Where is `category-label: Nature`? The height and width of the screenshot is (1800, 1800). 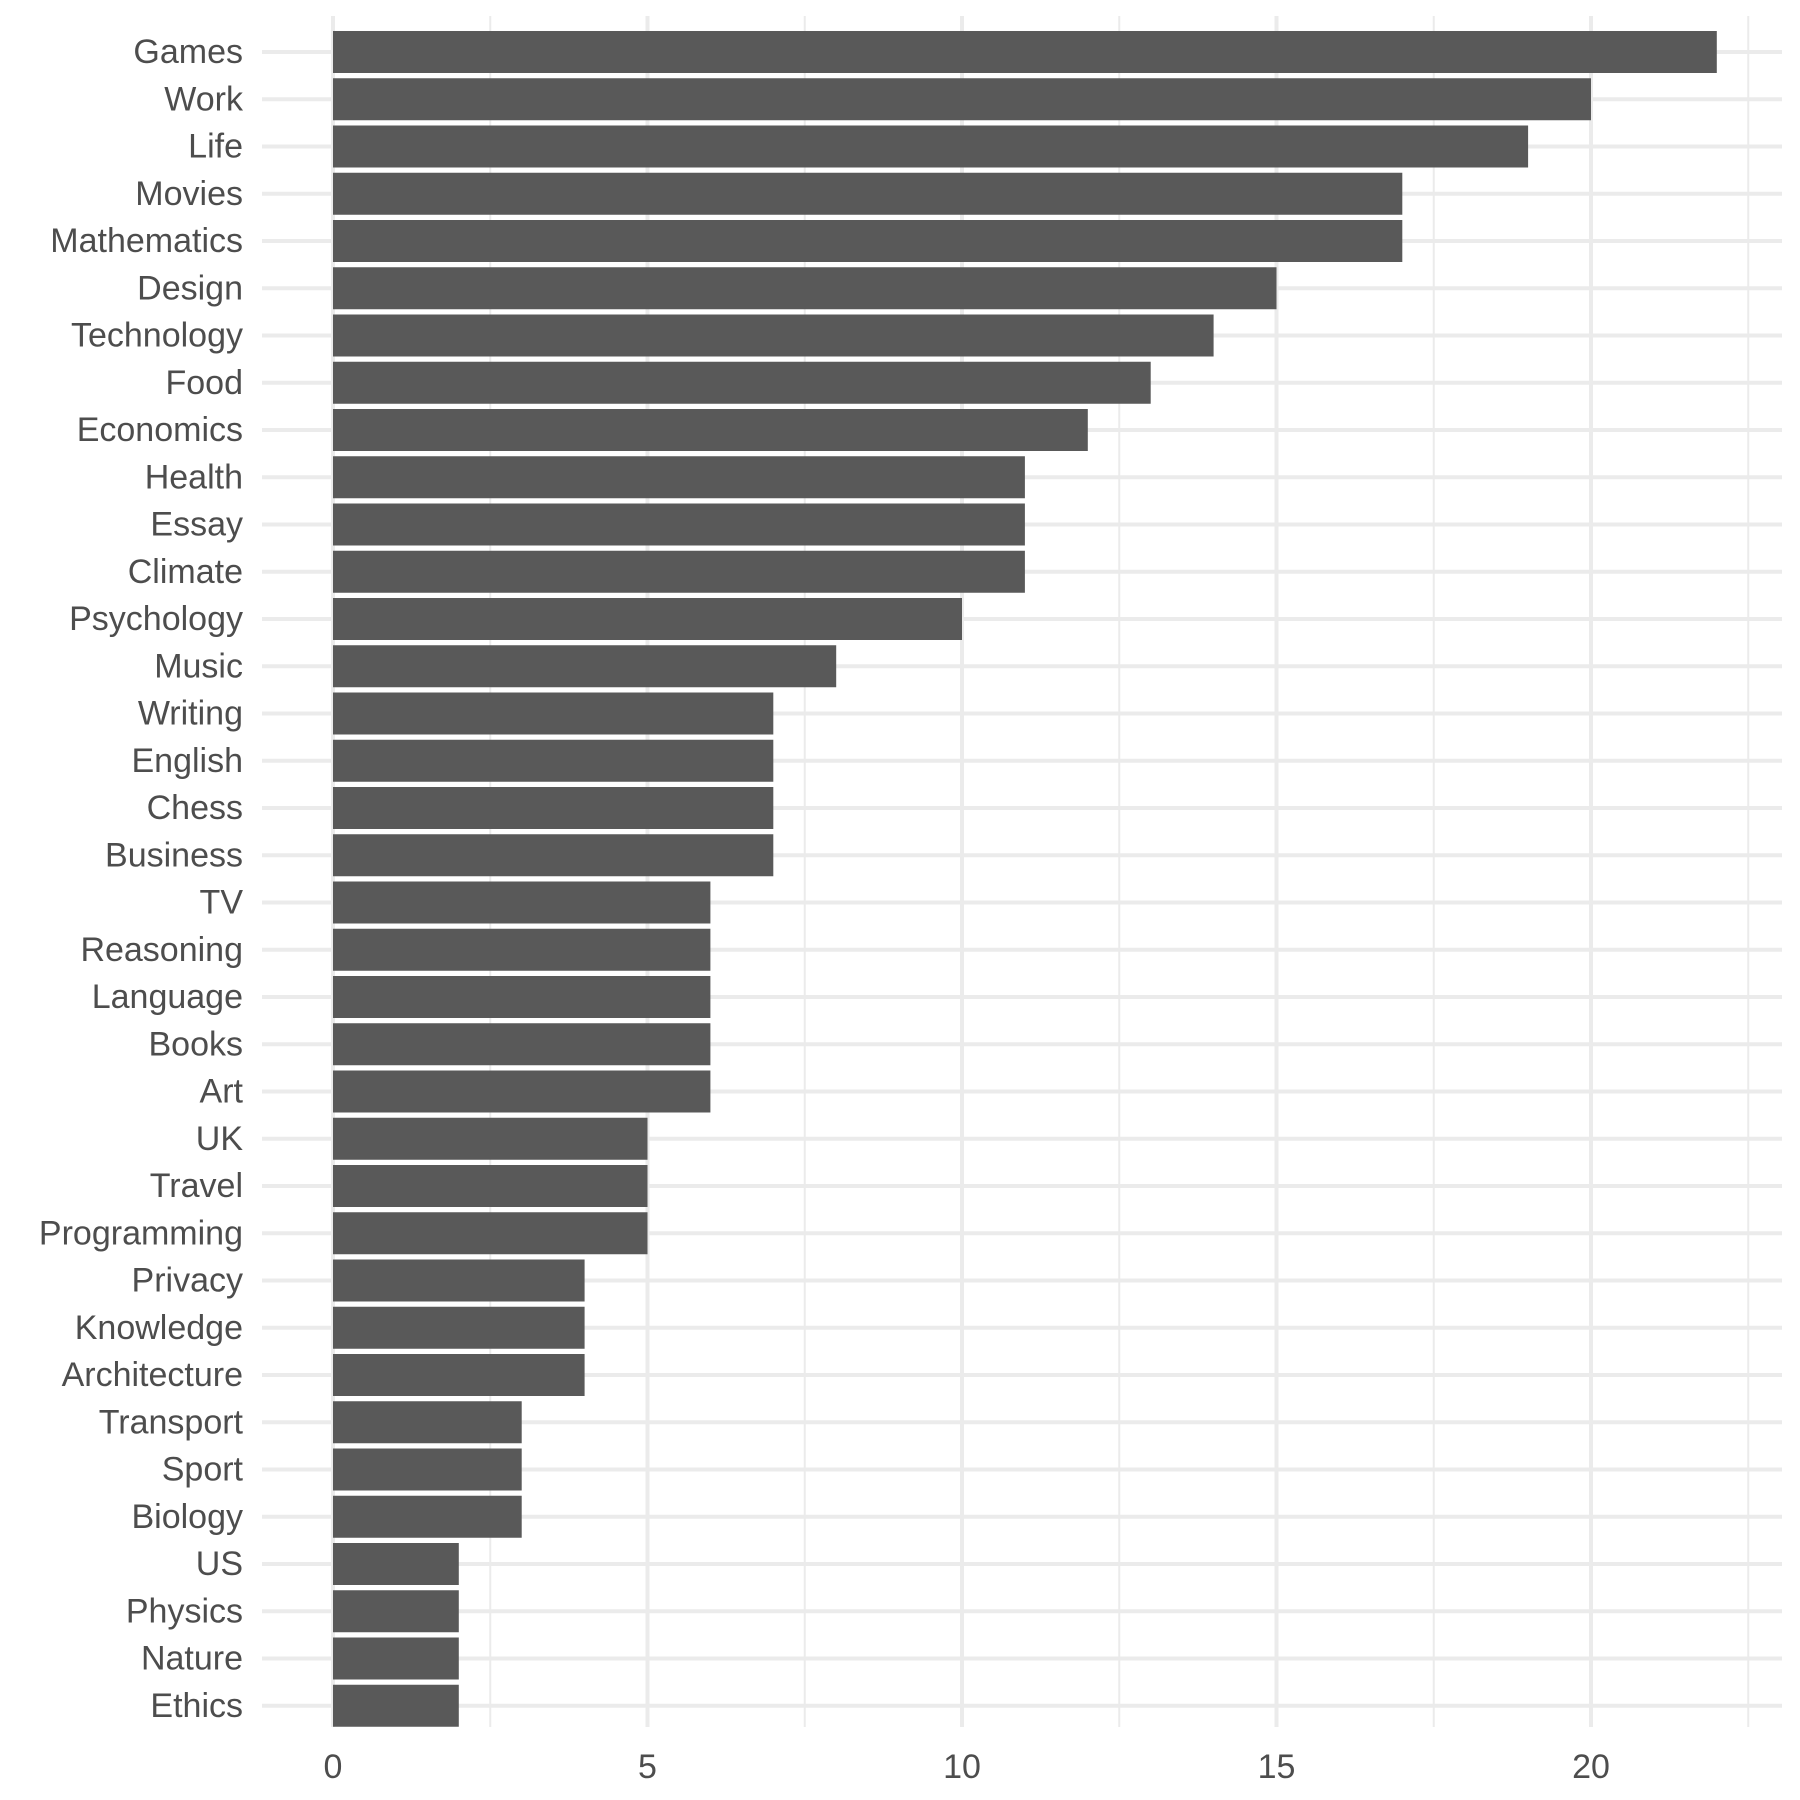
category-label: Nature is located at coordinates (192, 1659).